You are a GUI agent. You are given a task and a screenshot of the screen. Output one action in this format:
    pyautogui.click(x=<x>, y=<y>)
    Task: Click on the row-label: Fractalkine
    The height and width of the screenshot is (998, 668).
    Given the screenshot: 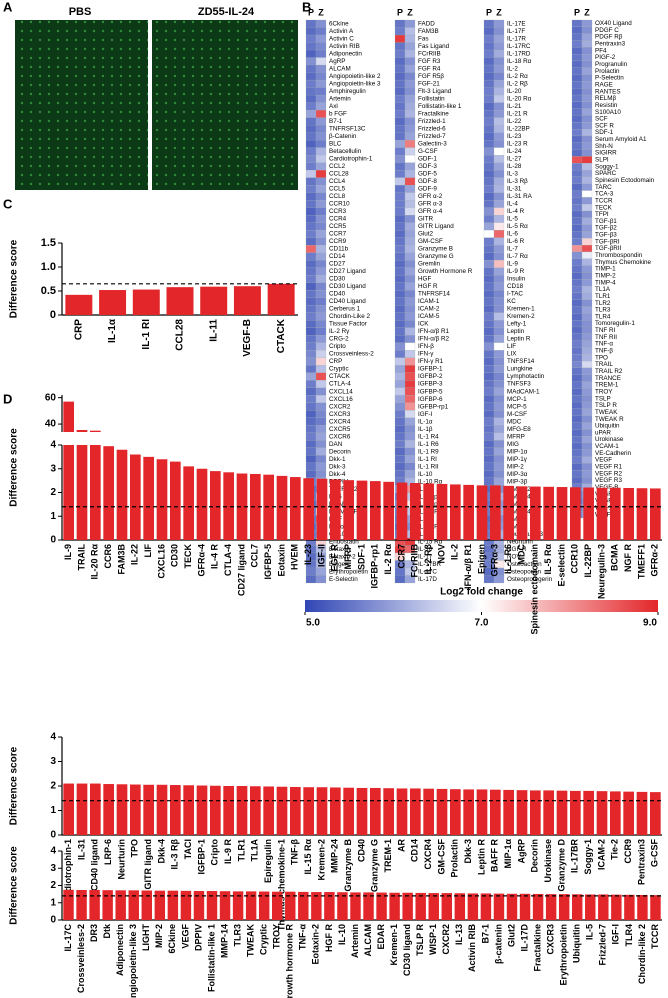 What is the action you would take?
    pyautogui.click(x=433, y=114)
    